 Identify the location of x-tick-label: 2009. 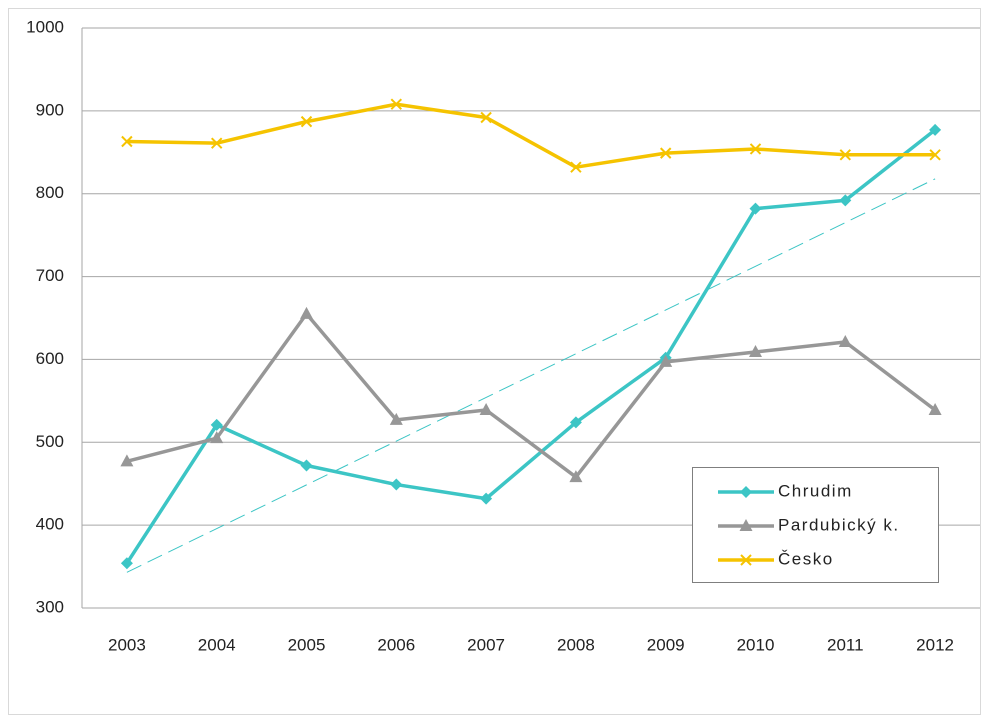
(666, 644).